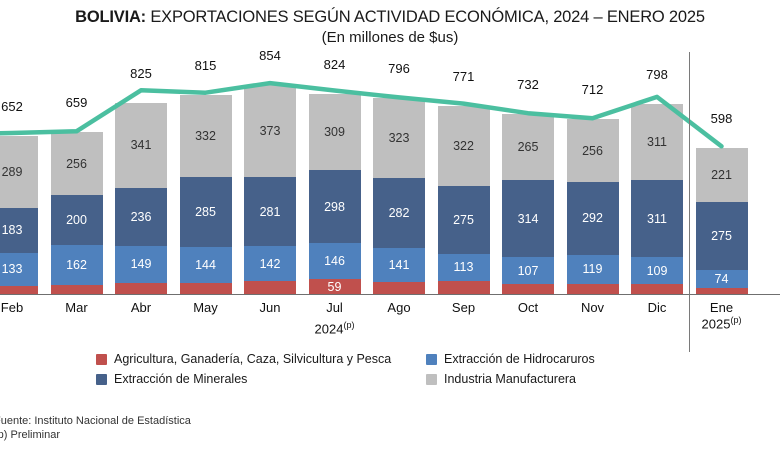 The width and height of the screenshot is (780, 451). I want to click on bar-segment: 107, so click(528, 270).